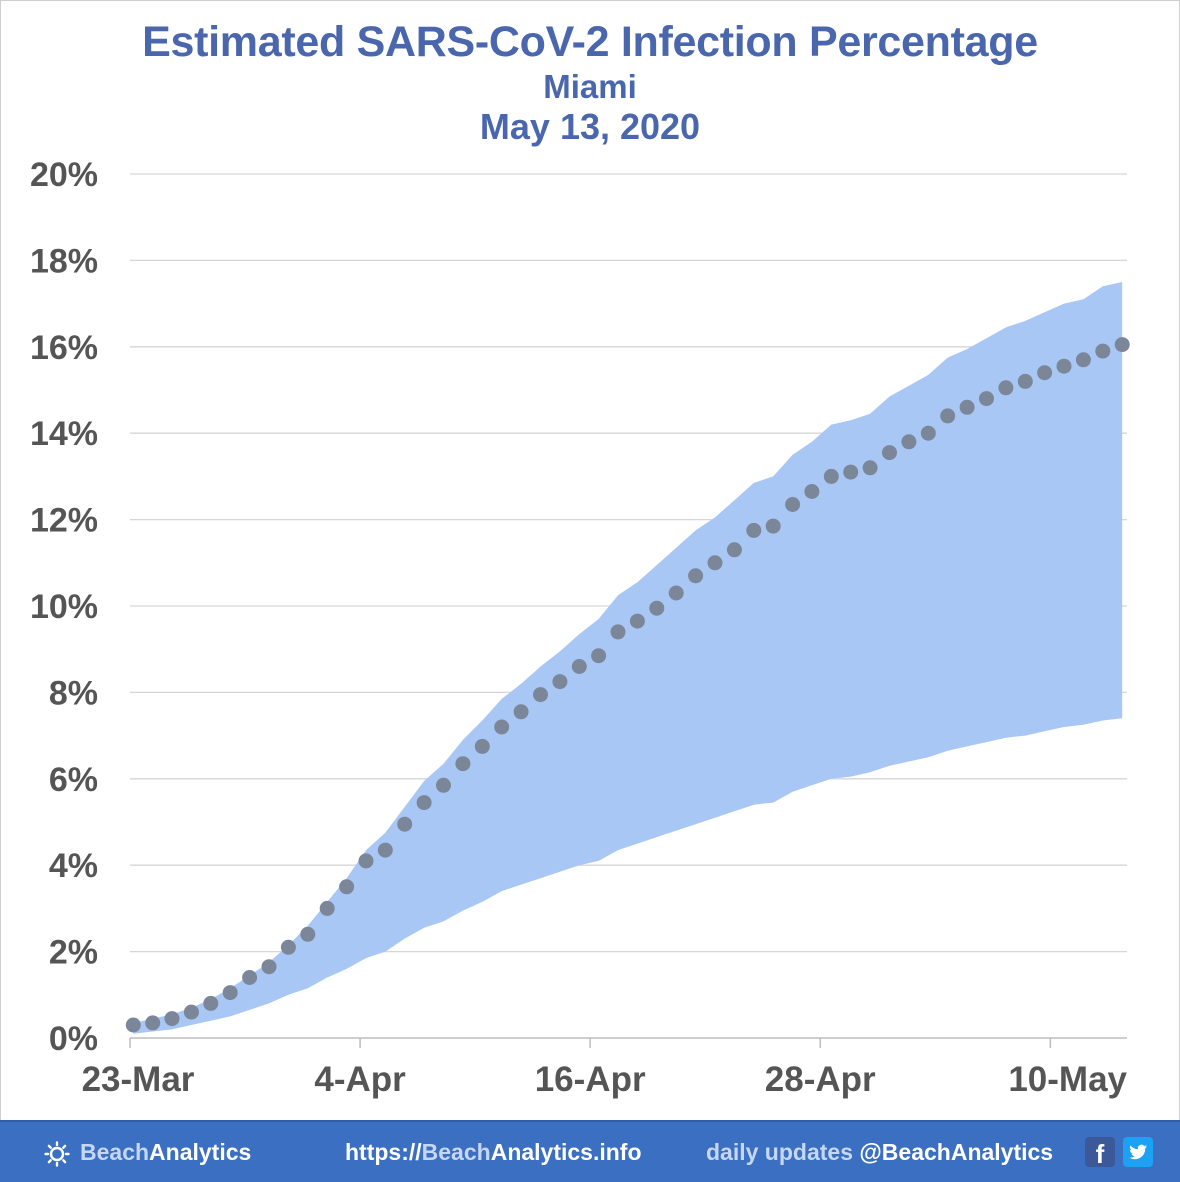 The image size is (1180, 1182). I want to click on x-axis-tick-labels: 23-Mar 4-Apr 16-Apr 28-Apr 10-May, so click(605, 1079).